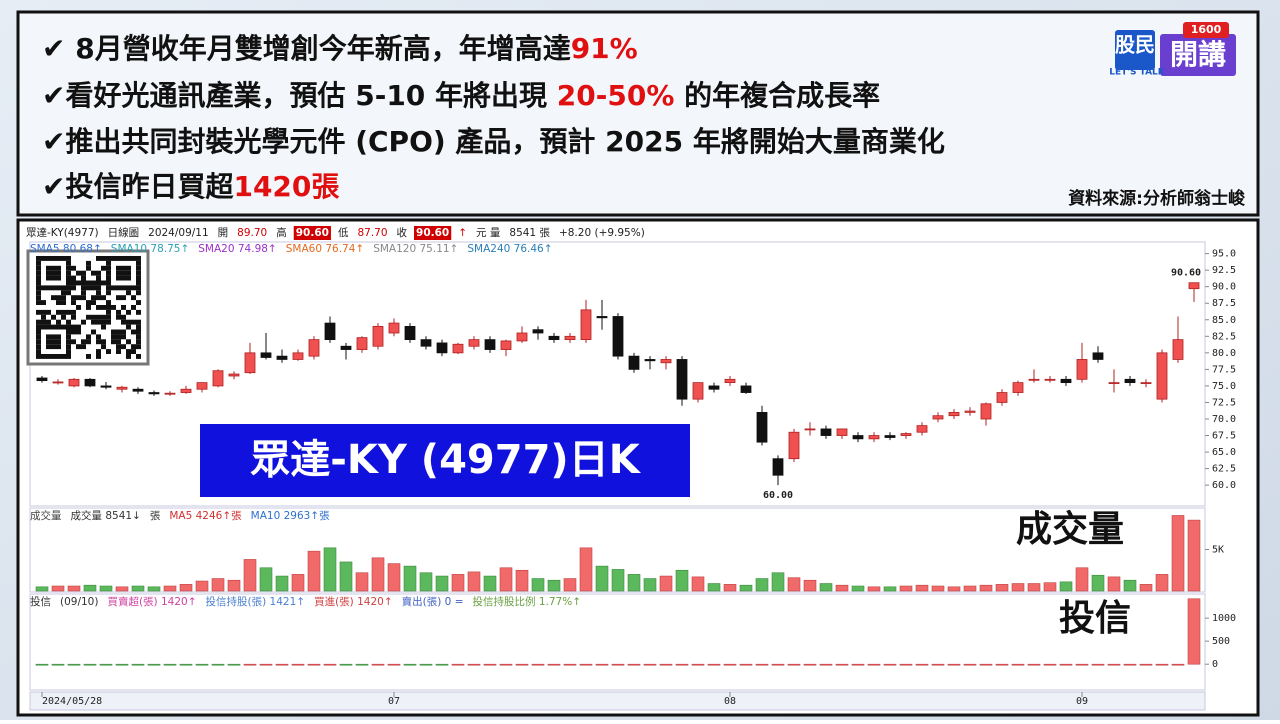 The height and width of the screenshot is (724, 1280). Describe the element at coordinates (1224, 287) in the screenshot. I see `y-tick-label: 90.0` at that location.